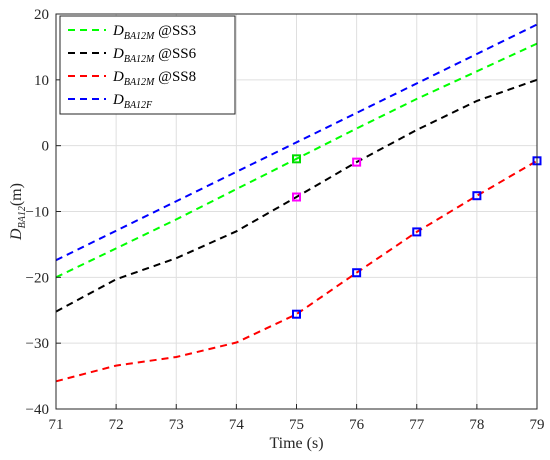 The width and height of the screenshot is (550, 460). What do you see at coordinates (16, 194) in the screenshot?
I see `y-axis-title-unit: (m)` at bounding box center [16, 194].